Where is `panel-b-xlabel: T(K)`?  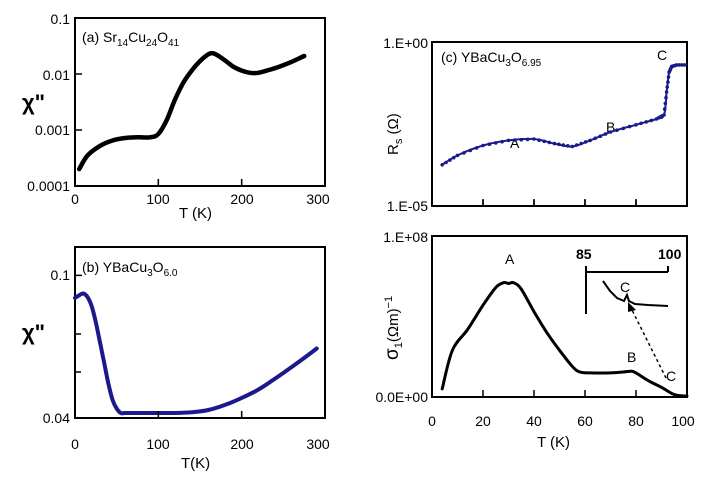
panel-b-xlabel: T(K) is located at coordinates (195, 463).